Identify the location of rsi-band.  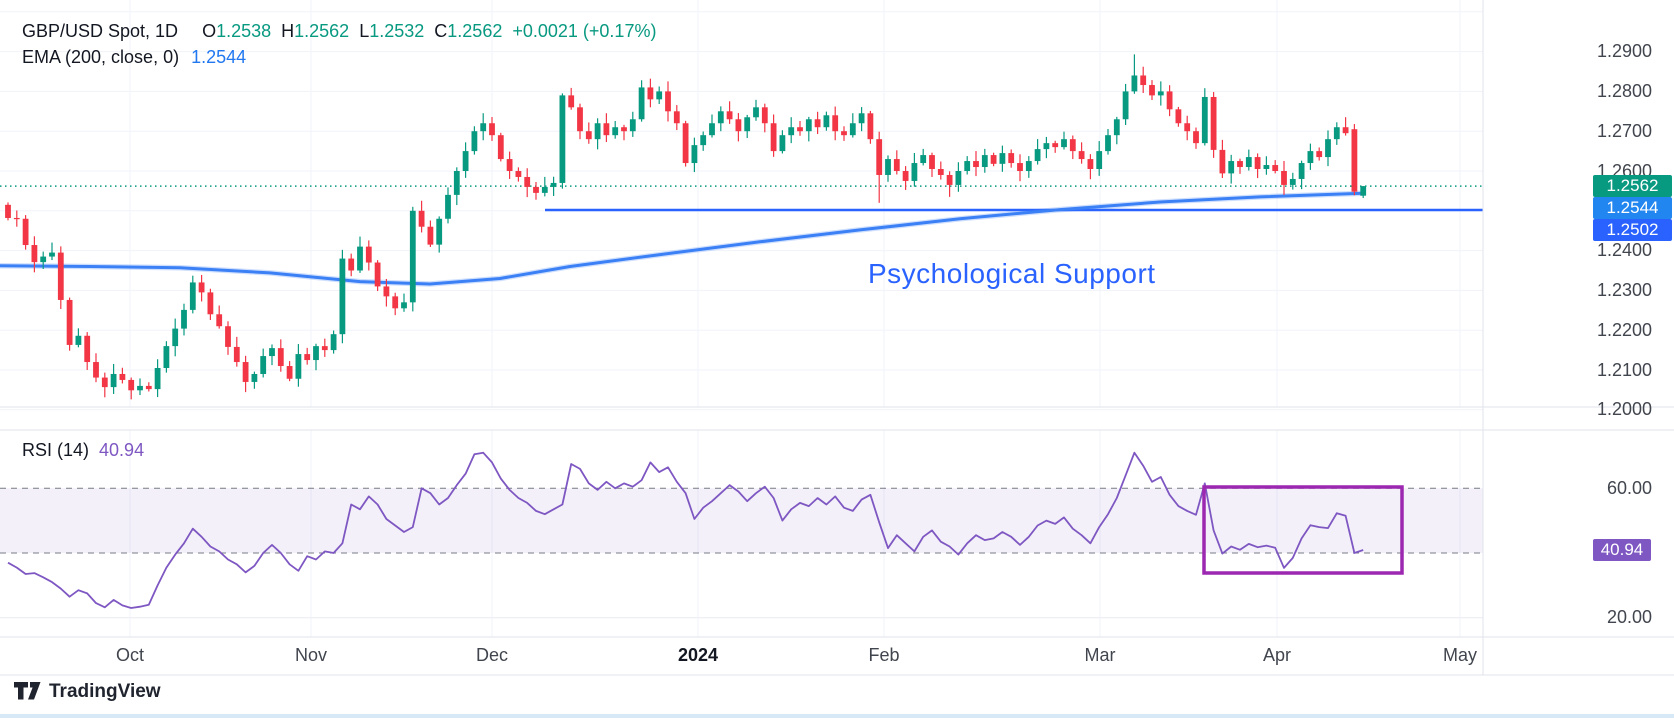
(741, 520).